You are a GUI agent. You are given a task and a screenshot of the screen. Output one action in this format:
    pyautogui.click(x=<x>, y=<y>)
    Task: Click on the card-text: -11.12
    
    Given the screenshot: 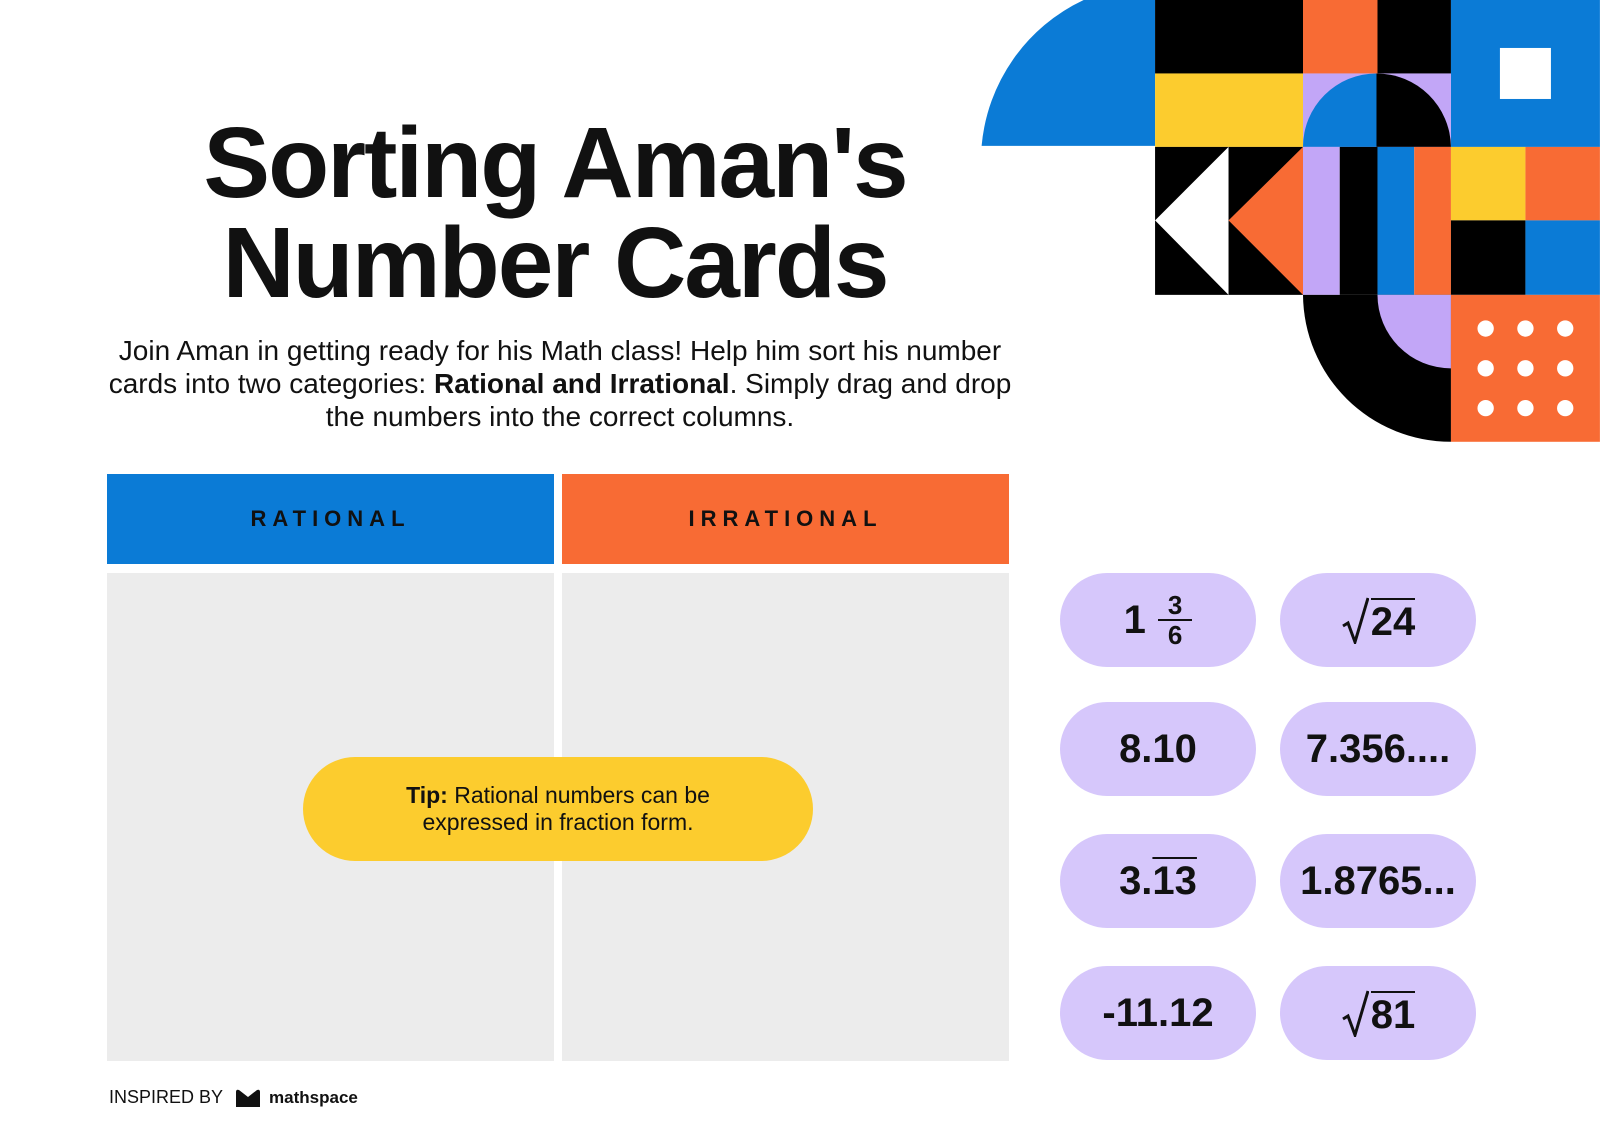 What is the action you would take?
    pyautogui.click(x=1158, y=1012)
    